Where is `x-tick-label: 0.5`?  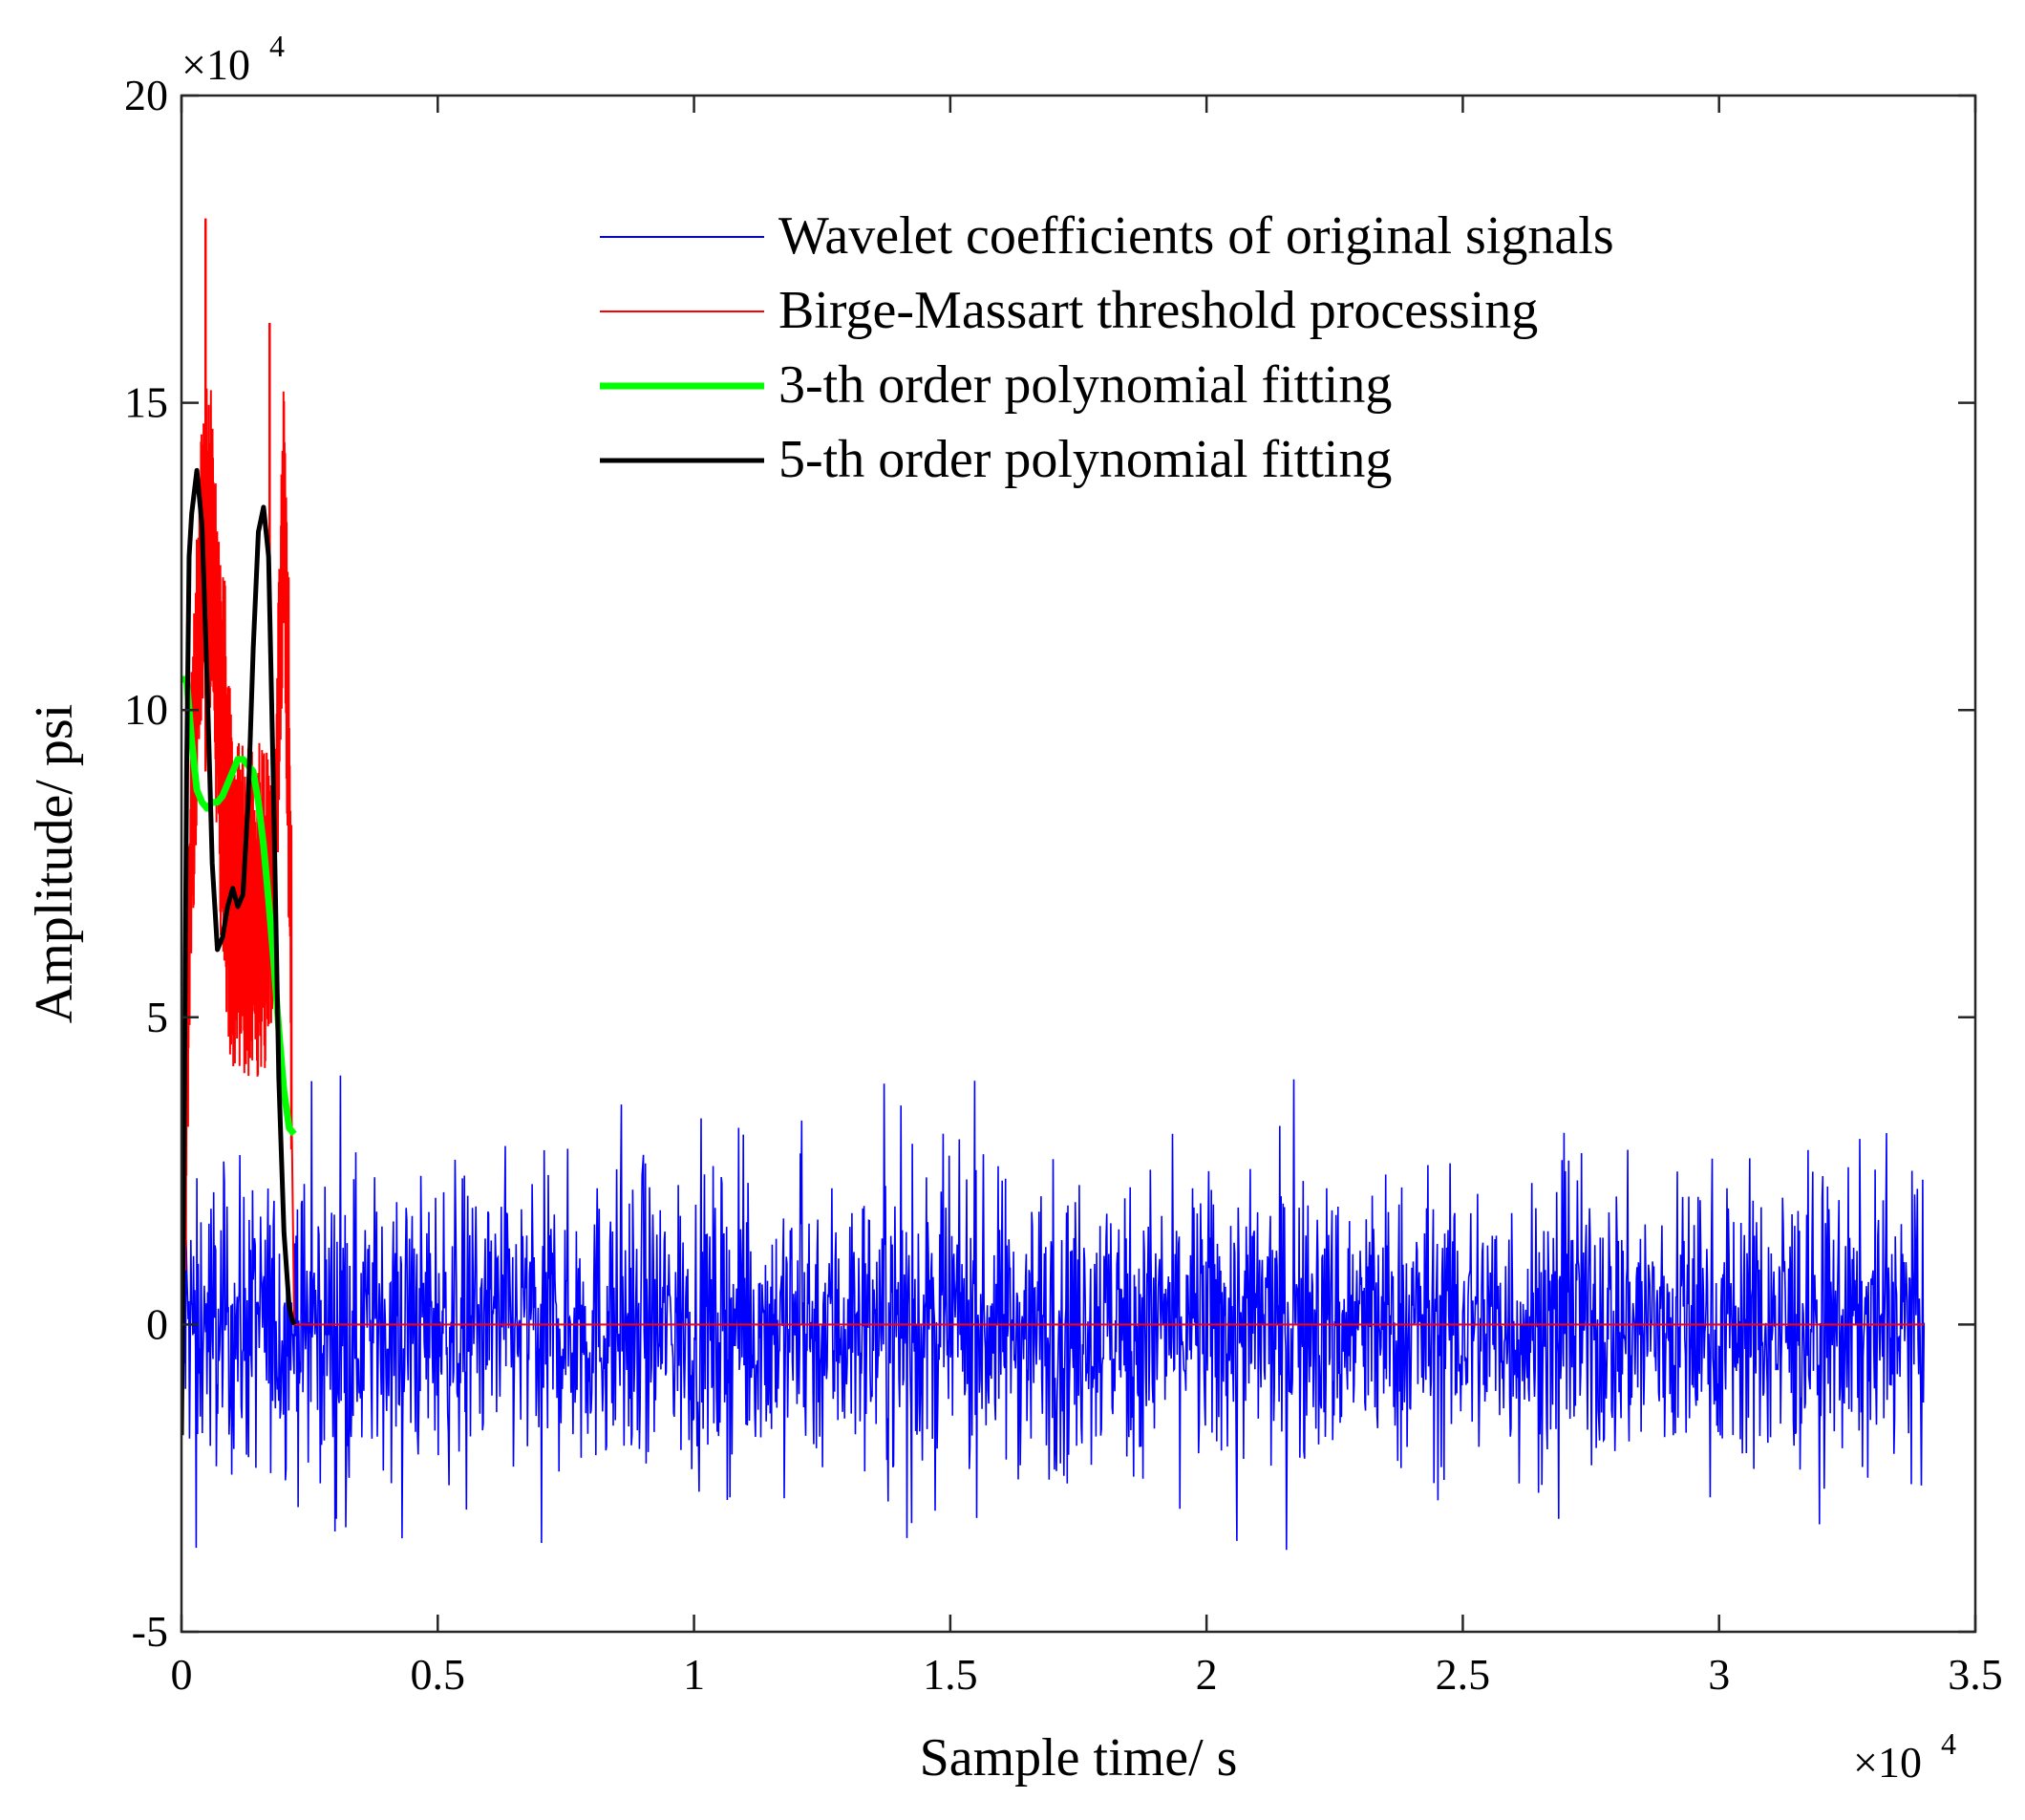
x-tick-label: 0.5 is located at coordinates (438, 1675).